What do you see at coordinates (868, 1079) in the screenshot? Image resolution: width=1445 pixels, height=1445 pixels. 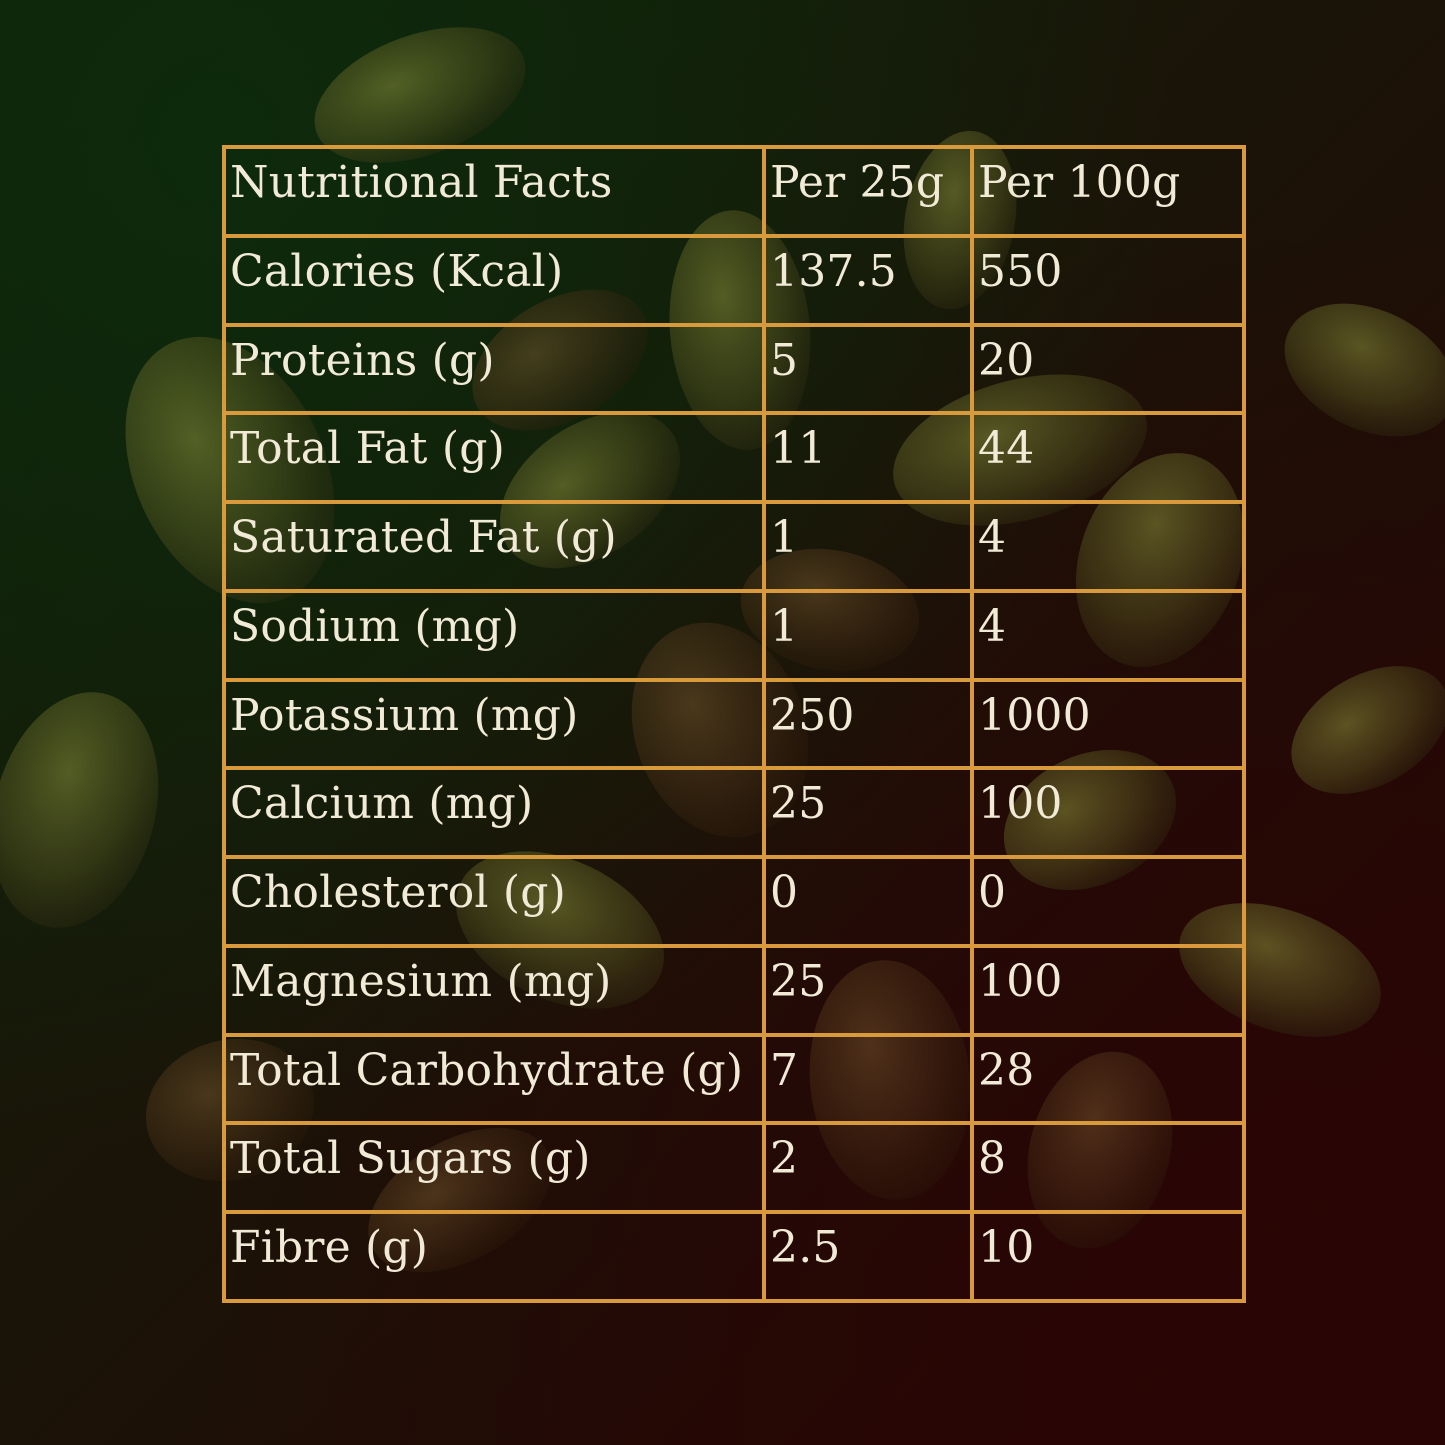 I see `value-per-25g: 7` at bounding box center [868, 1079].